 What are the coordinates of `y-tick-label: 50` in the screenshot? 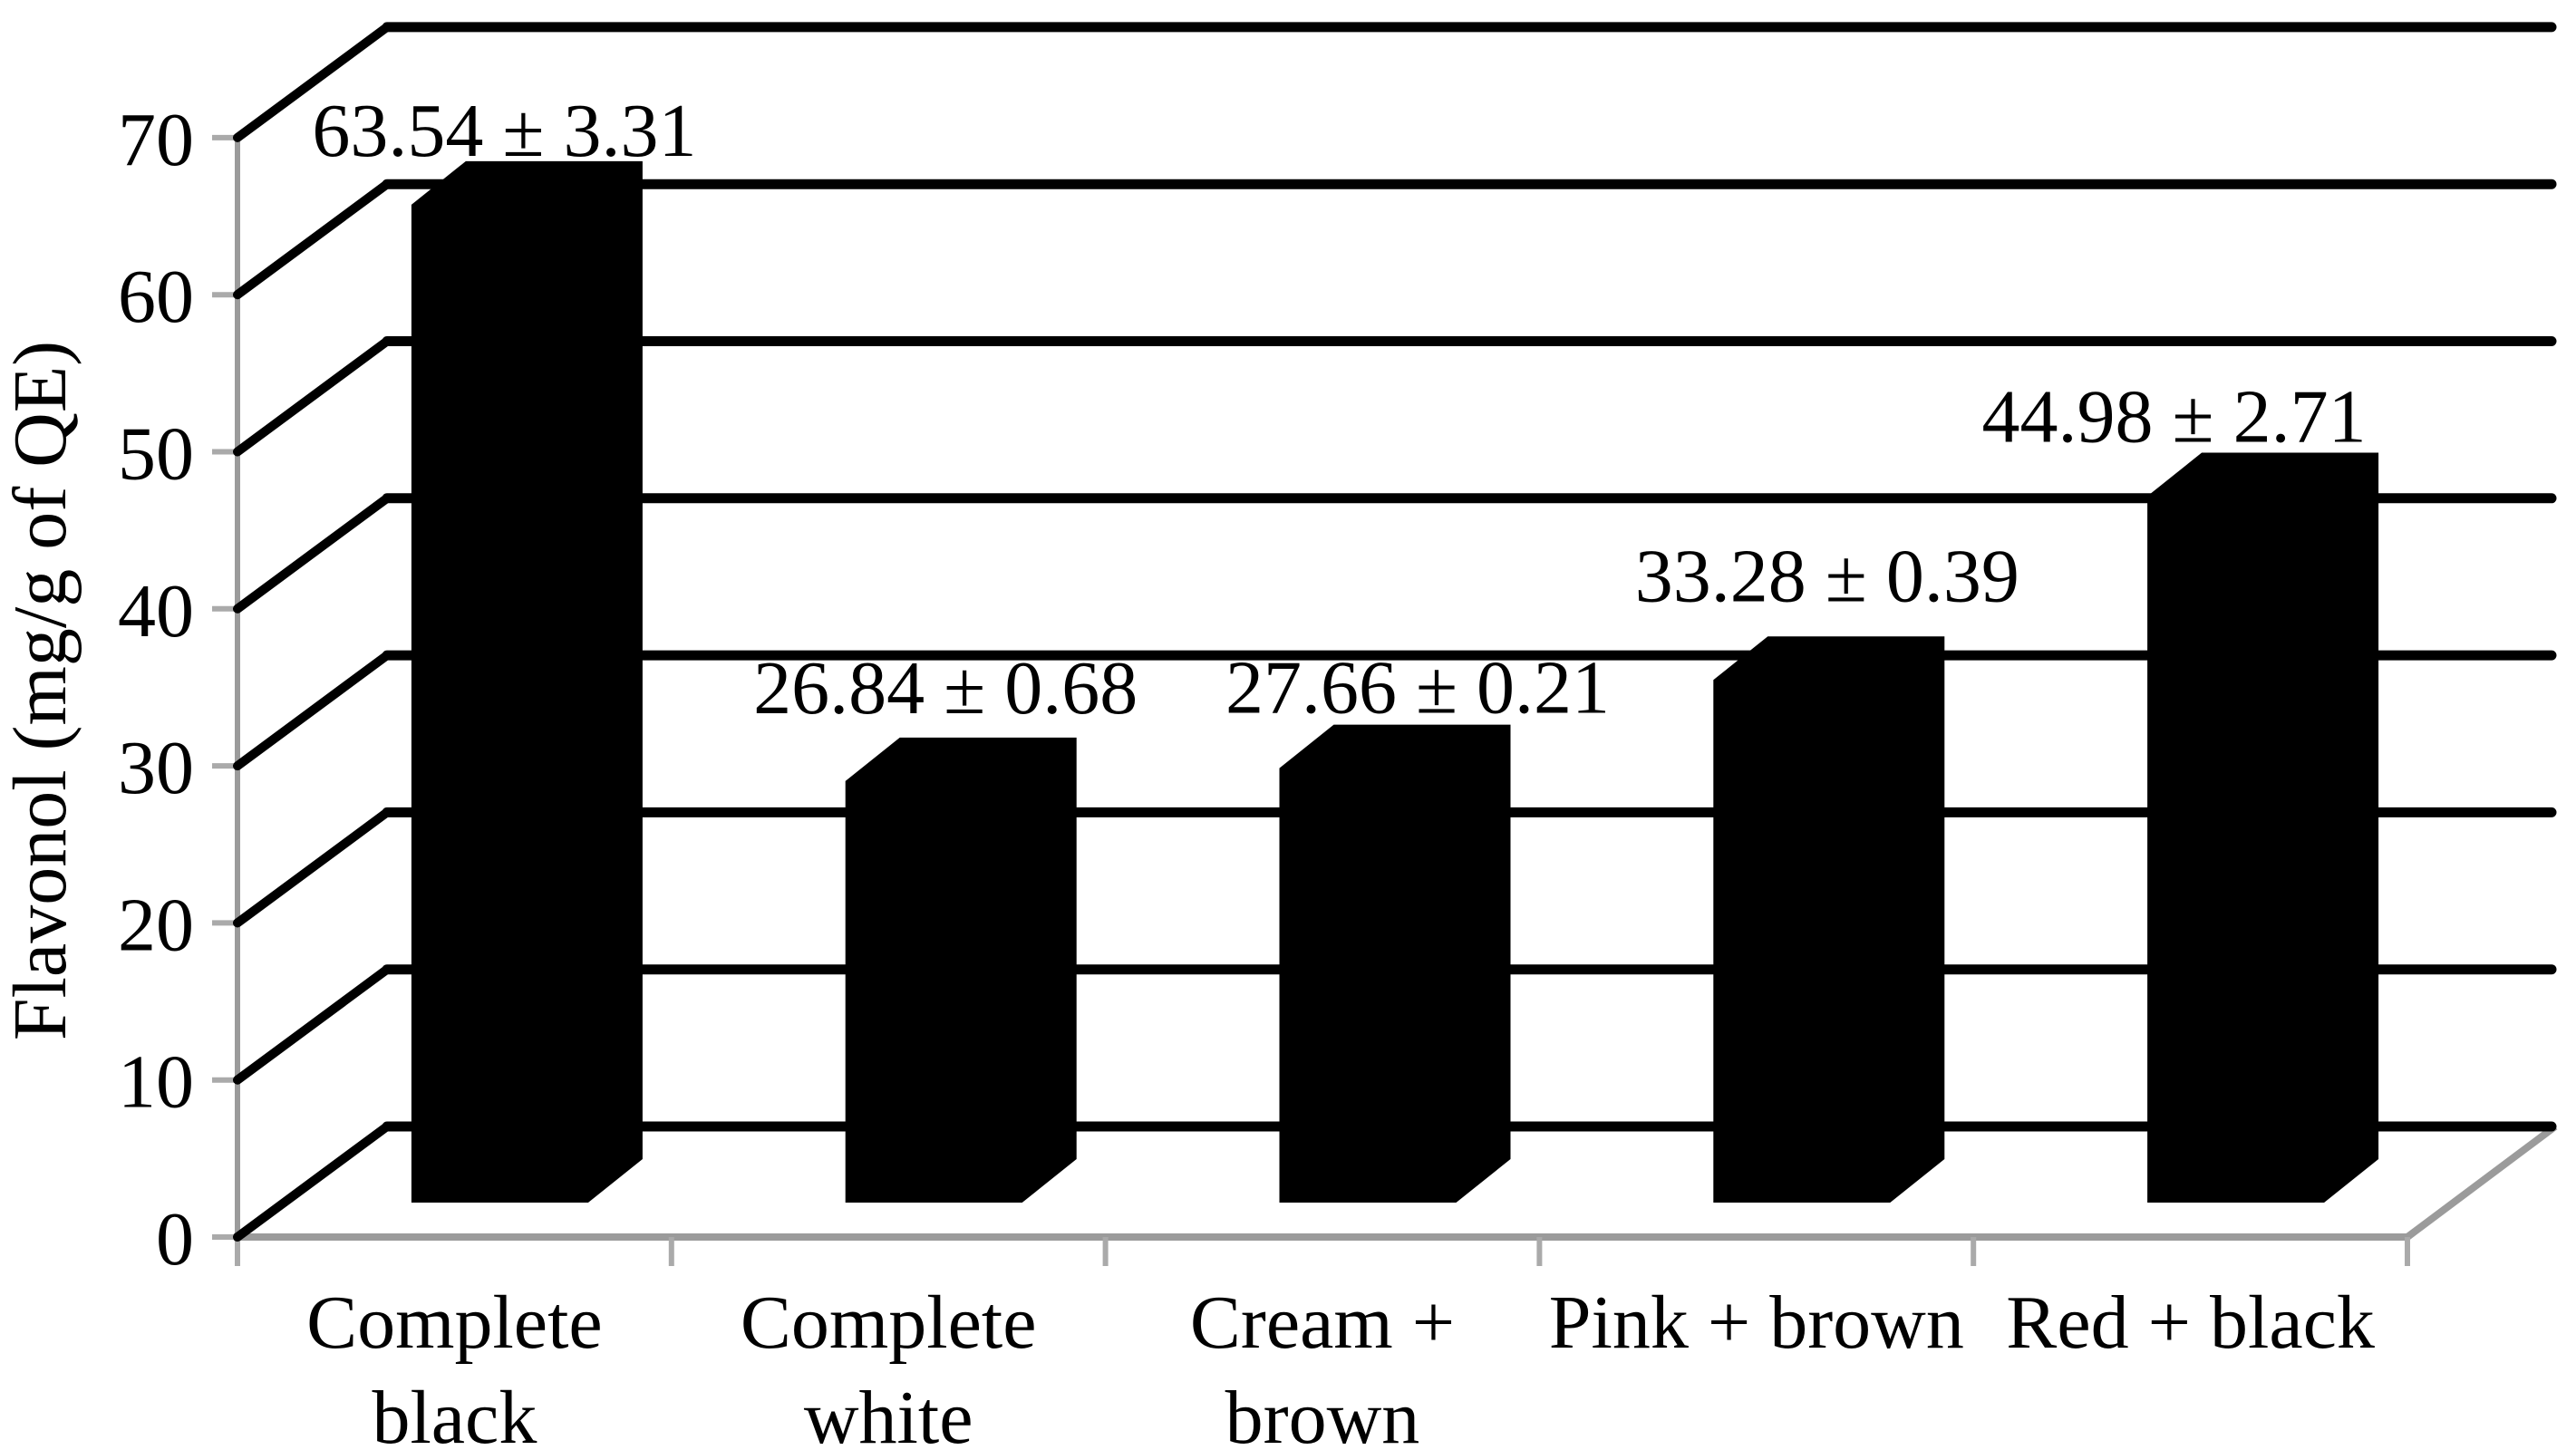 It's located at (156, 454).